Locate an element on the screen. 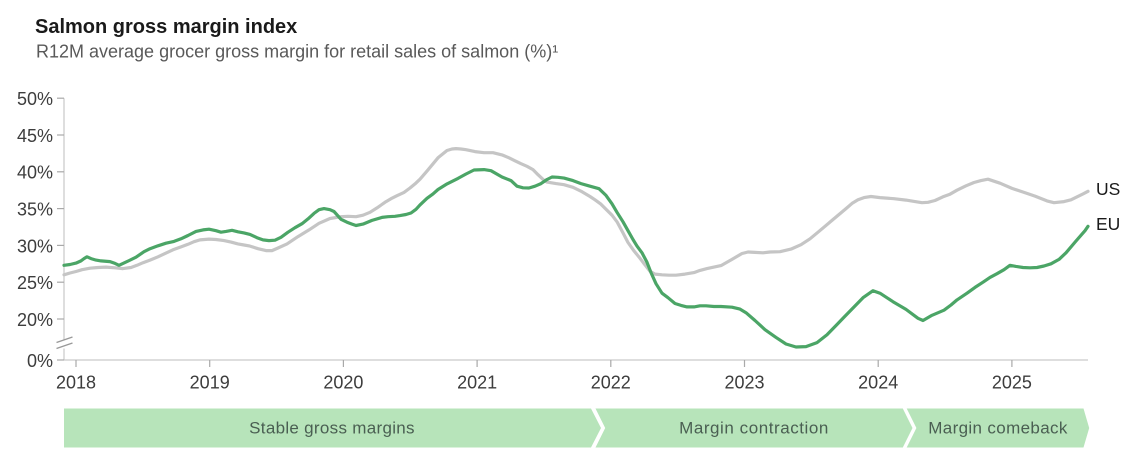  svg-text: Stable gross margins is located at coordinates (332, 428).